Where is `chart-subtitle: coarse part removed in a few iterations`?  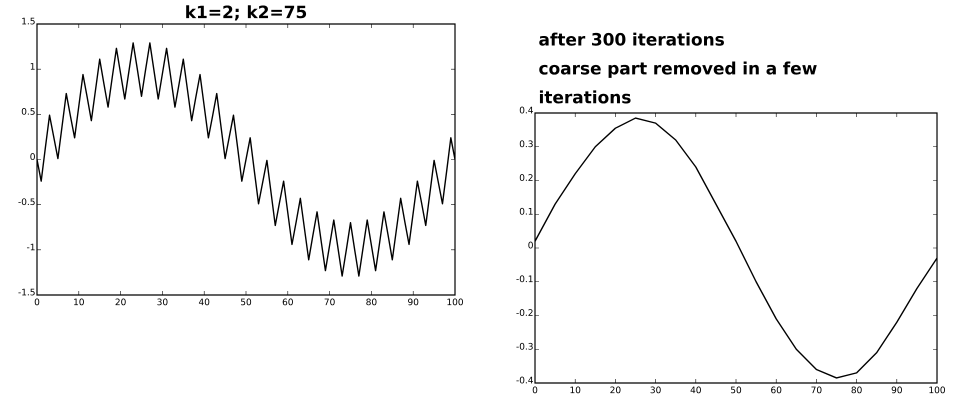
chart-subtitle: coarse part removed in a few iterations is located at coordinates (678, 82).